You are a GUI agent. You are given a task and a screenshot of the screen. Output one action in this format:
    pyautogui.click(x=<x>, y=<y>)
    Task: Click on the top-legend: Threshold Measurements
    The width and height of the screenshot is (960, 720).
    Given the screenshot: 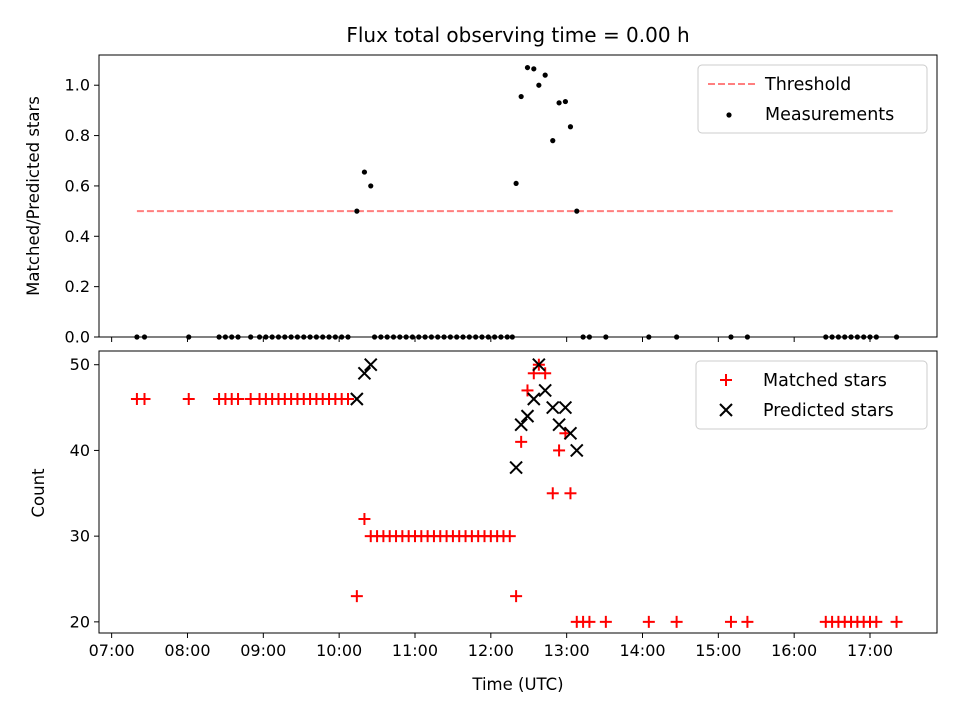 What is the action you would take?
    pyautogui.click(x=812, y=99)
    